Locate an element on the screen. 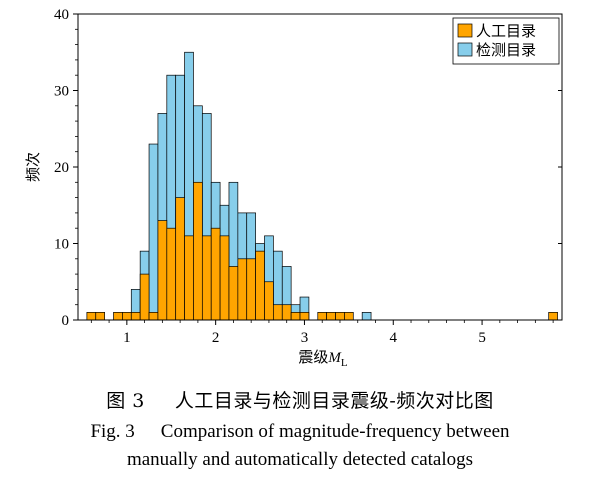  caption-cn-label: 图 3 is located at coordinates (125, 401).